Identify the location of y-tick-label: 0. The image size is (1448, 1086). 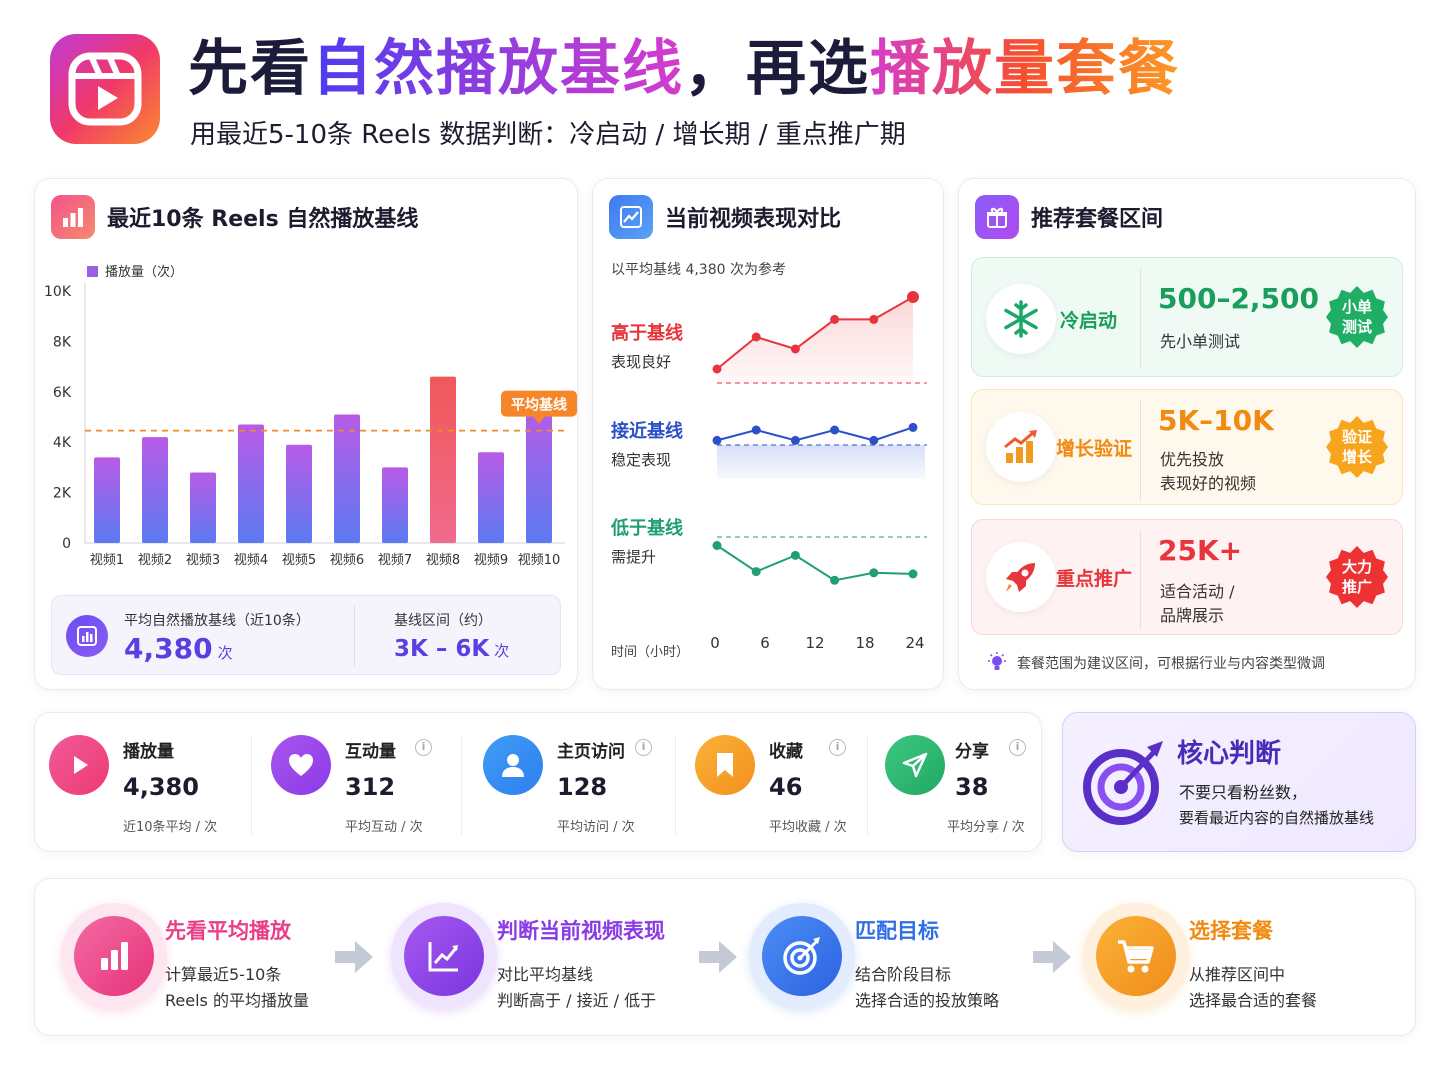
(66, 544).